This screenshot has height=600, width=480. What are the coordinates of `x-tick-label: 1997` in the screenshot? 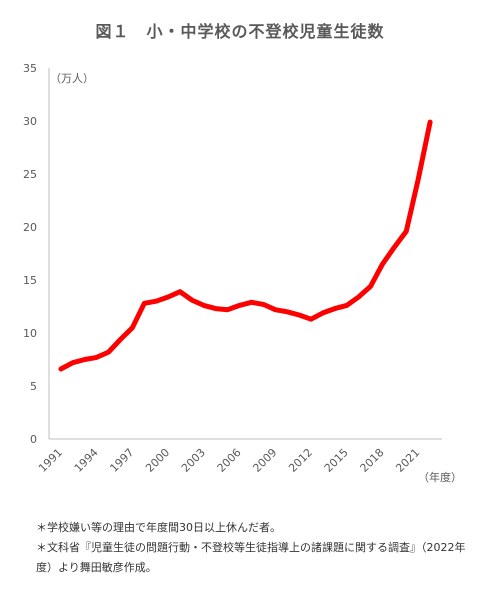 It's located at (121, 460).